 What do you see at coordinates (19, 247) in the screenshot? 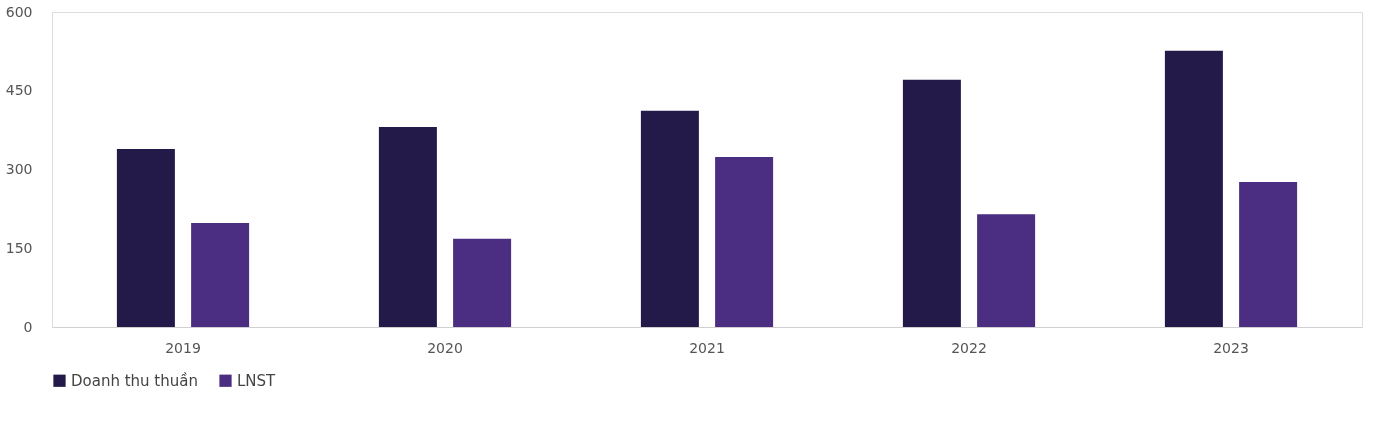
I see `y-tick-label: 150` at bounding box center [19, 247].